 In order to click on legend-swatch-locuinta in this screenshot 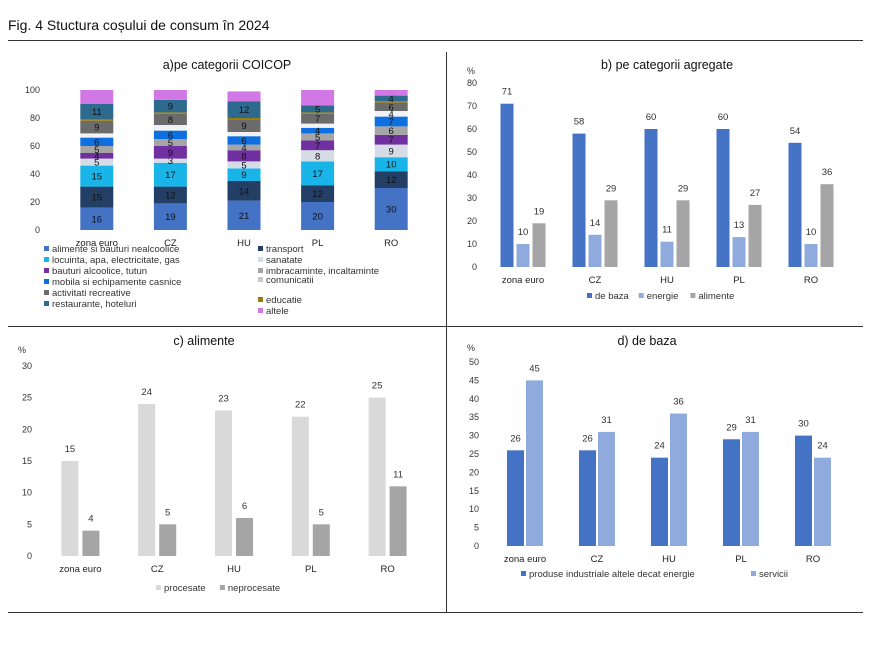, I will do `click(46, 259)`.